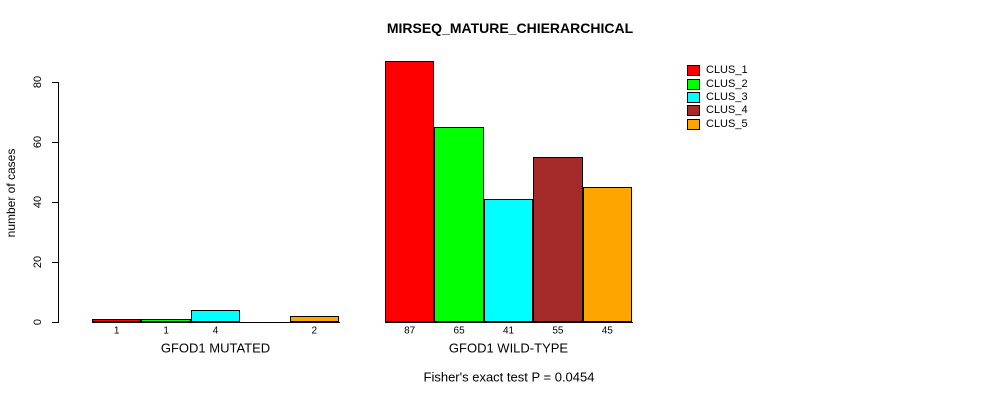 This screenshot has height=400, width=990. What do you see at coordinates (509, 377) in the screenshot?
I see `annotation-text: Fisher's exact test P = 0.0454` at bounding box center [509, 377].